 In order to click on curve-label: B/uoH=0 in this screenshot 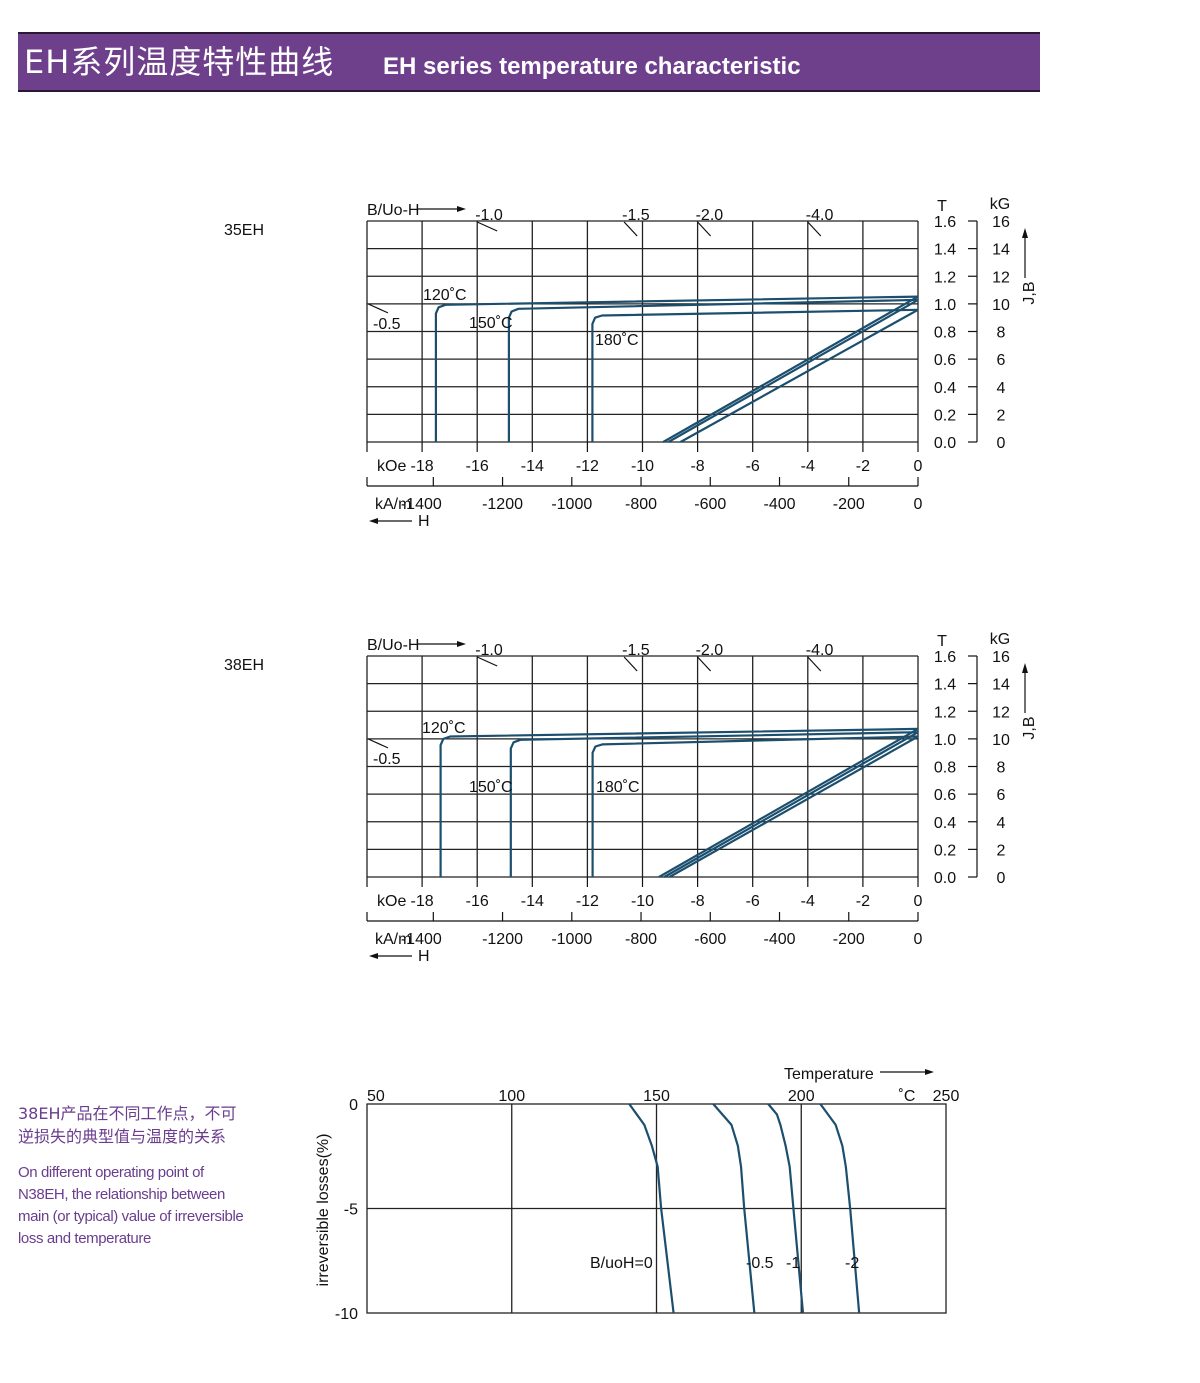, I will do `click(621, 1263)`.